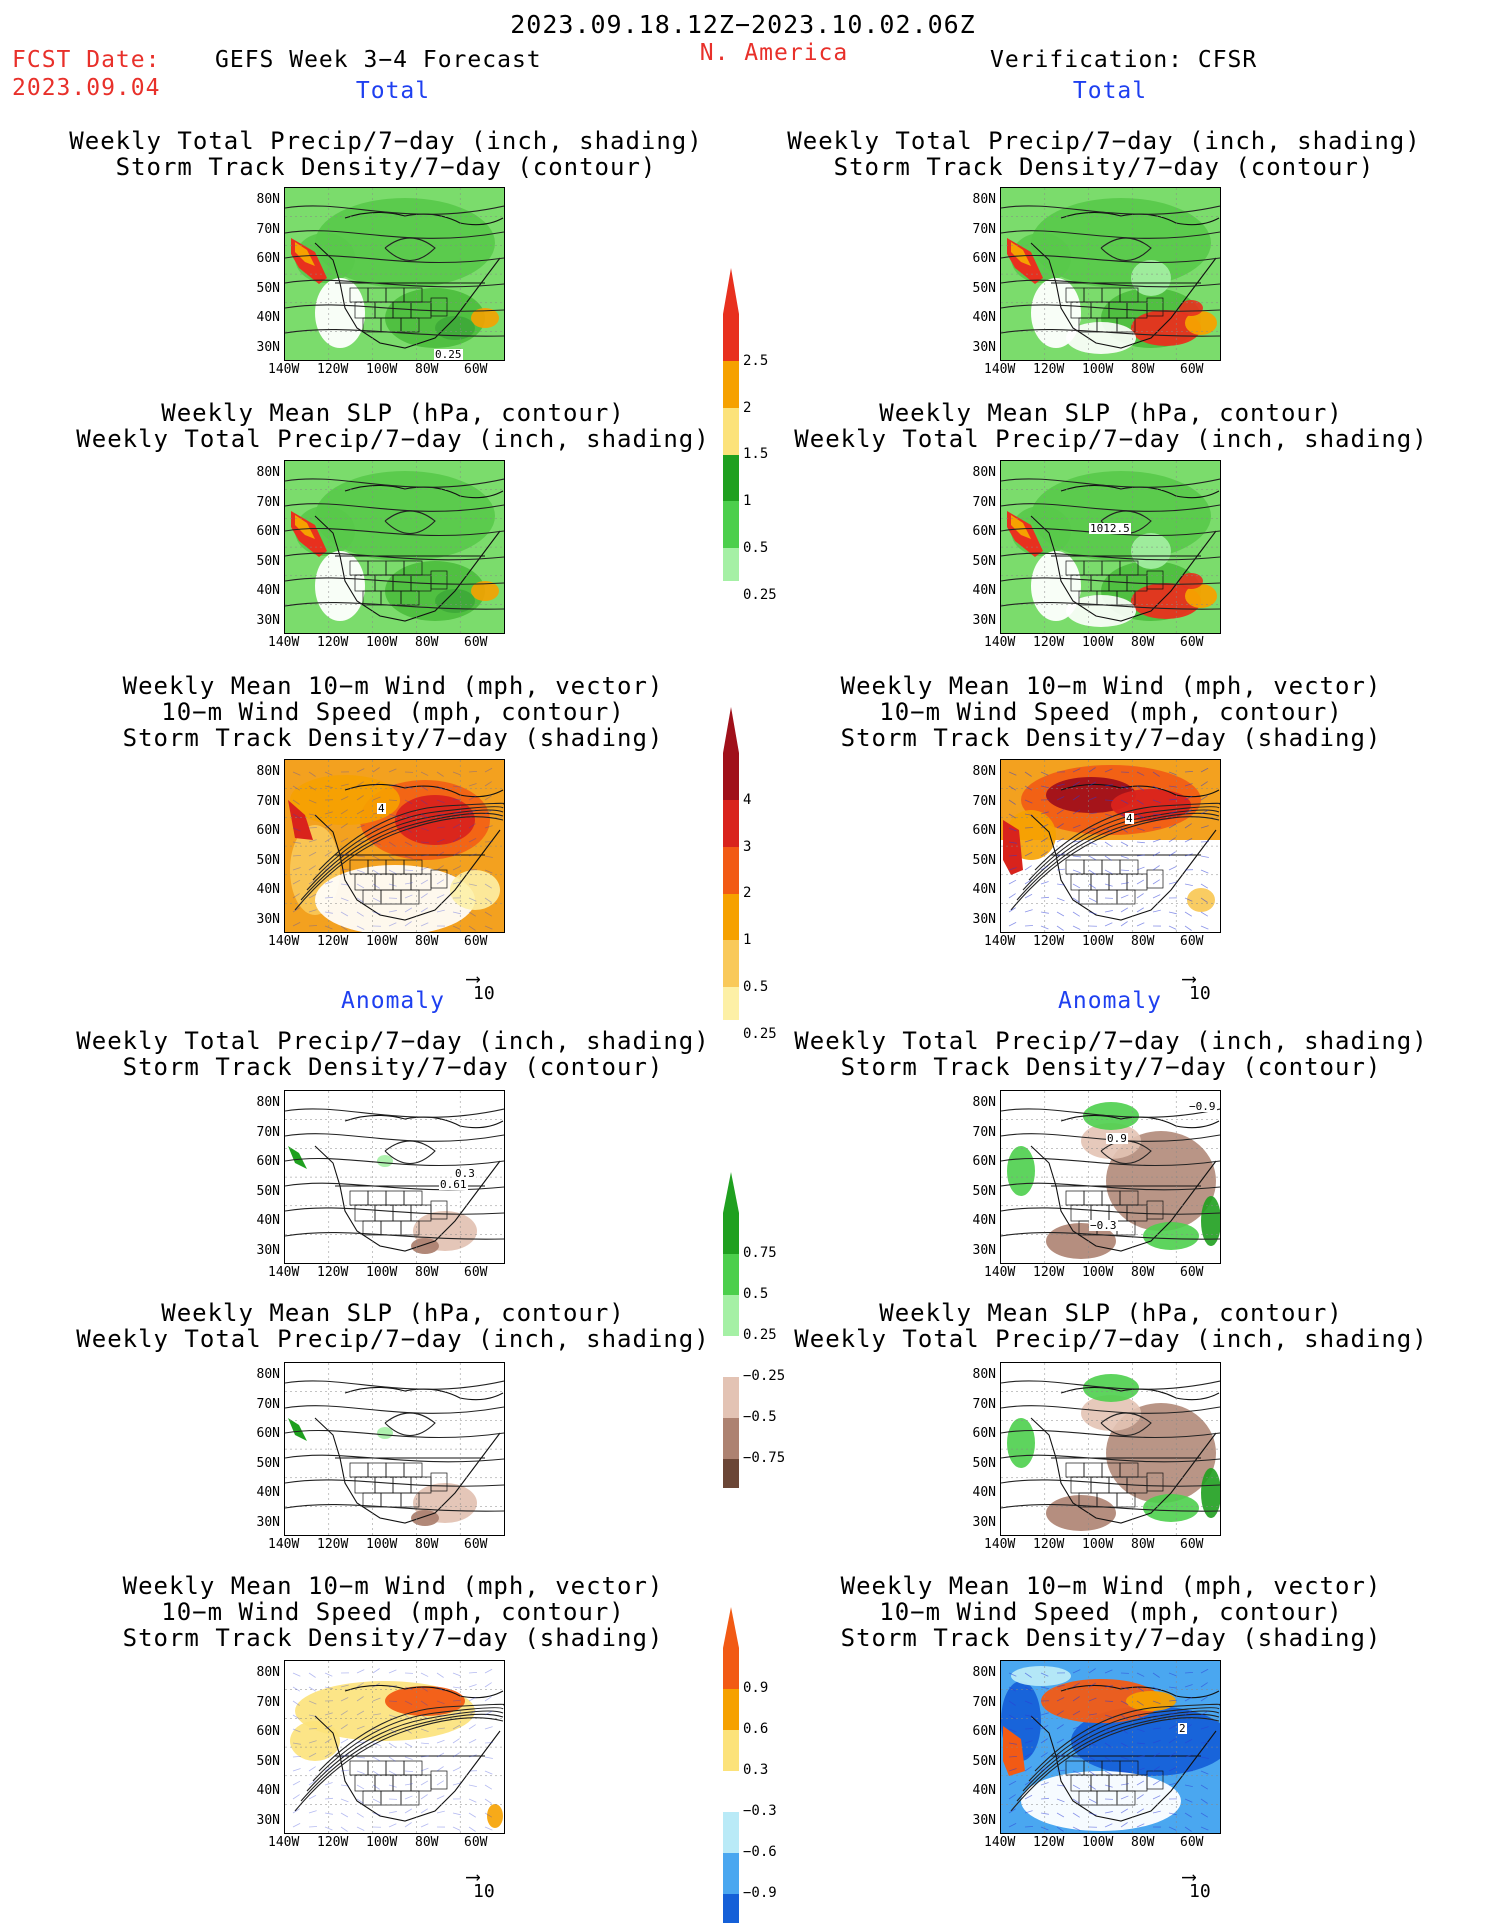 The width and height of the screenshot is (1487, 1925). Describe the element at coordinates (774, 53) in the screenshot. I see `region-label: N. America` at that location.